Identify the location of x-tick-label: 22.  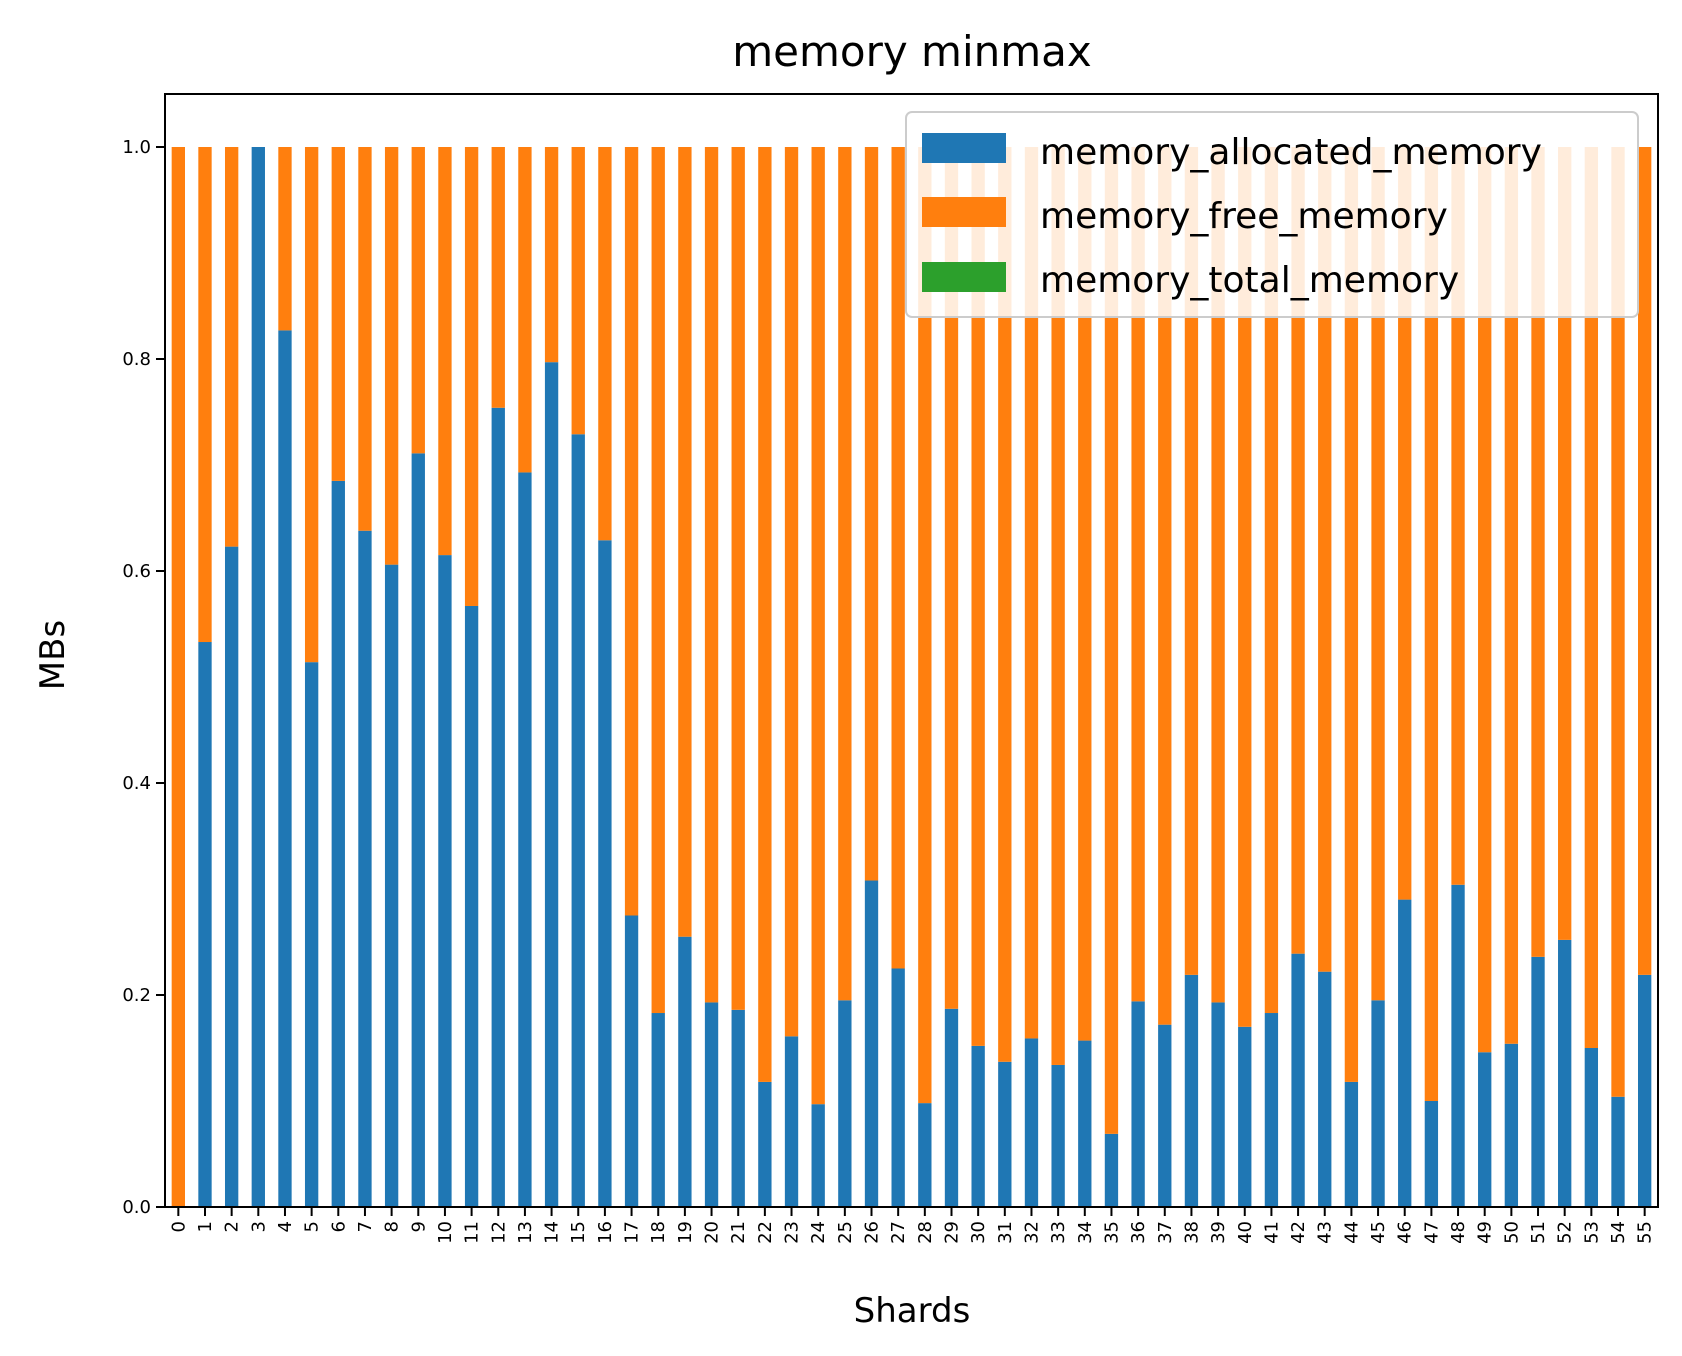
(765, 1232).